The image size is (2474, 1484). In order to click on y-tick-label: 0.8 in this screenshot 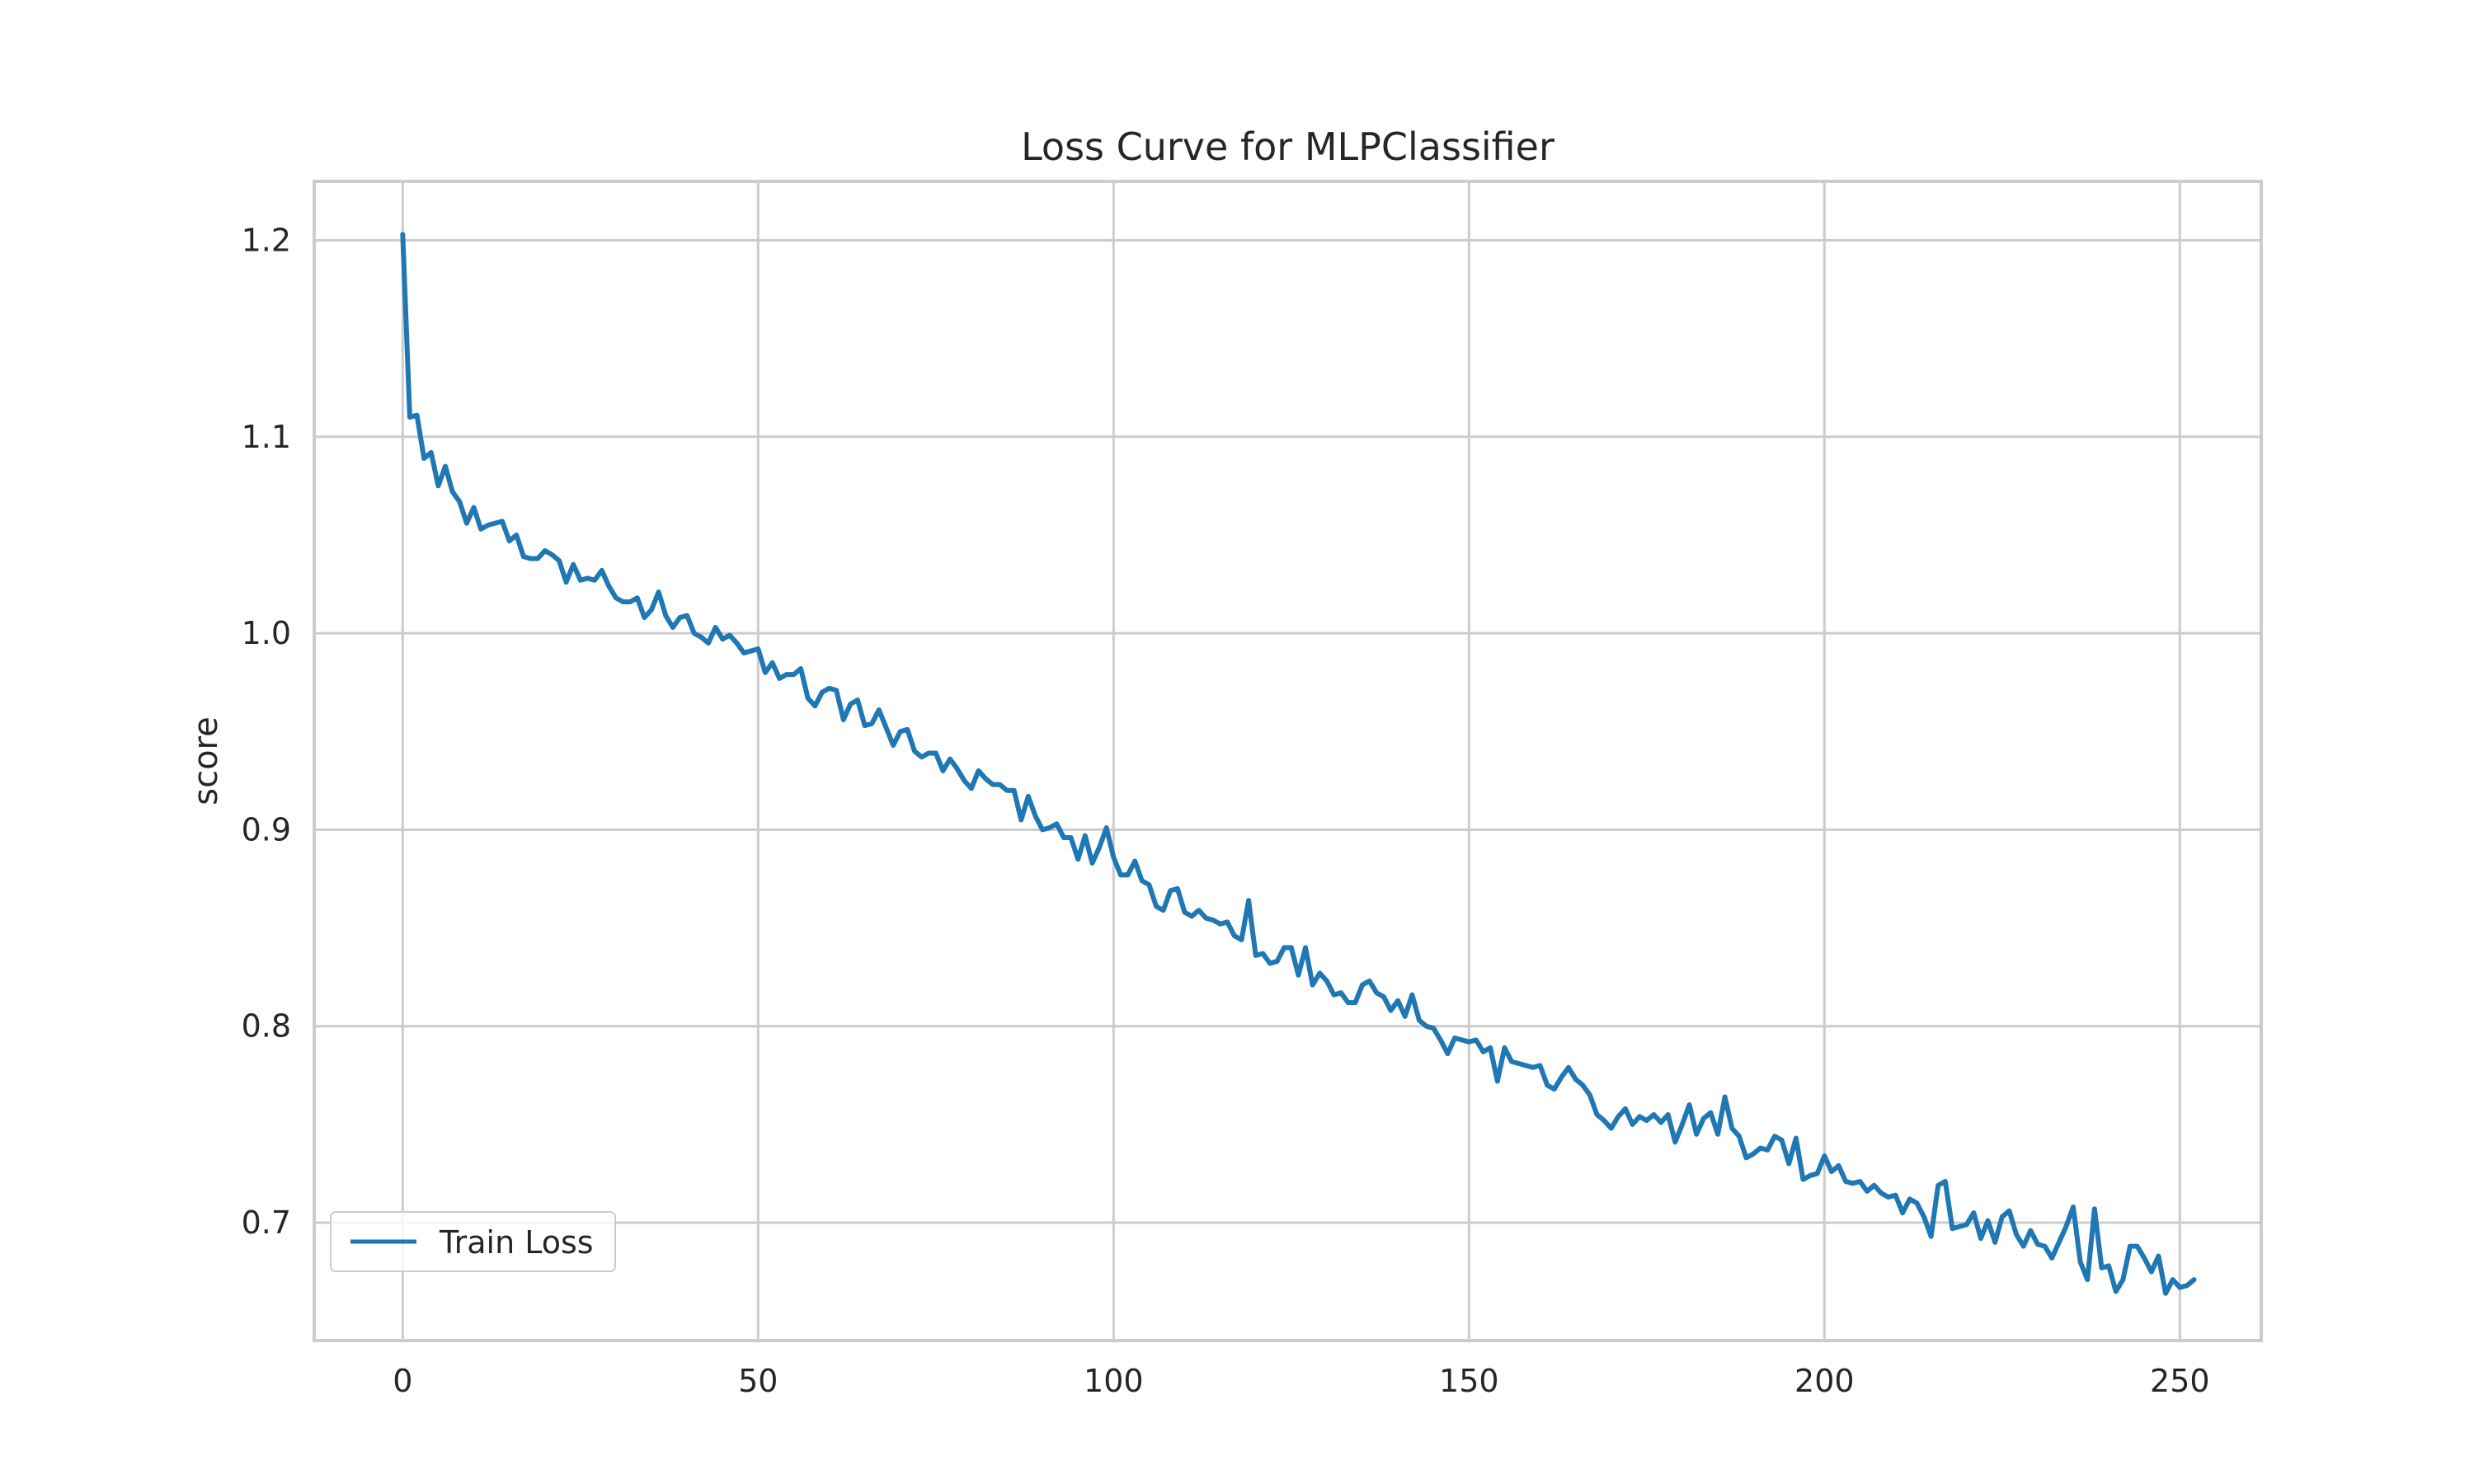, I will do `click(266, 1026)`.